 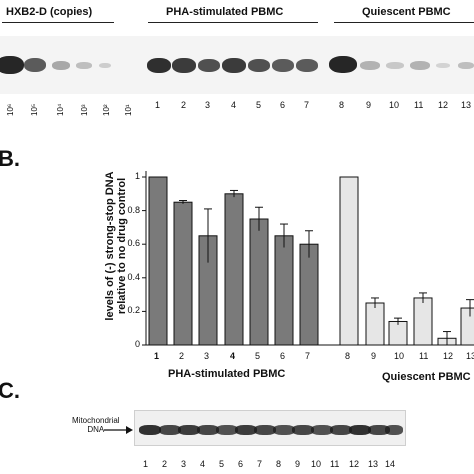 What do you see at coordinates (373, 464) in the screenshot?
I see `mito-lane-label: 13` at bounding box center [373, 464].